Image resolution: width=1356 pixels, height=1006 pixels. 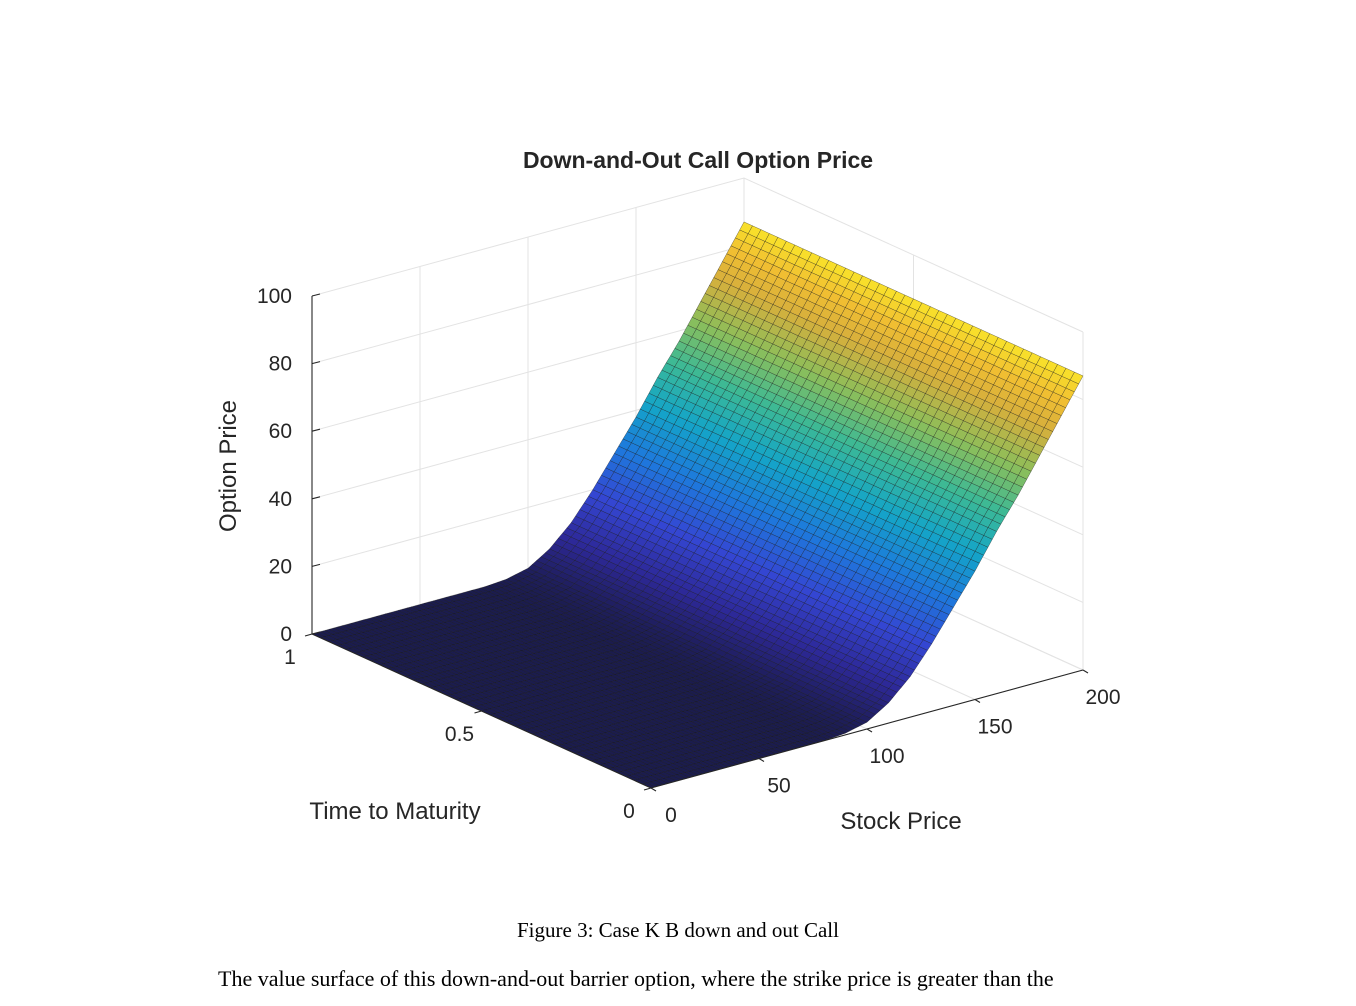 What do you see at coordinates (290, 657) in the screenshot?
I see `y-tick-label: 1` at bounding box center [290, 657].